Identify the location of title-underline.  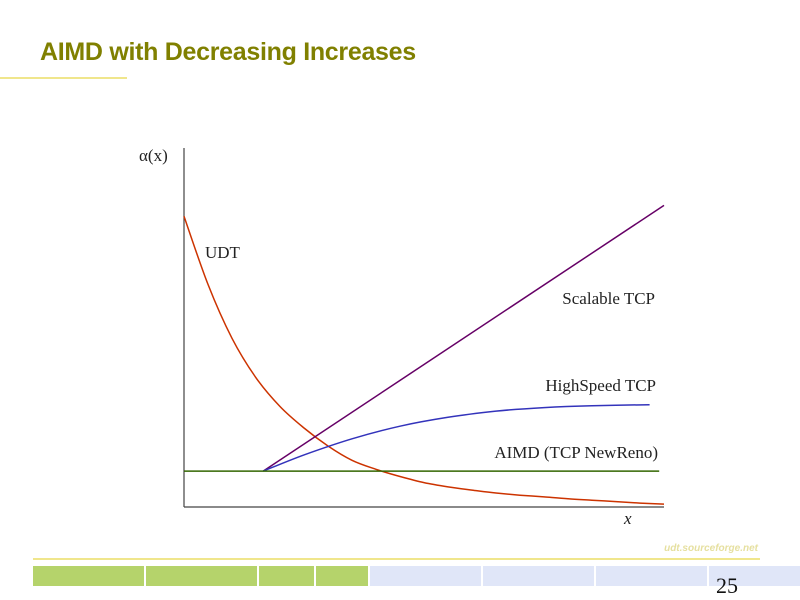
(63, 78).